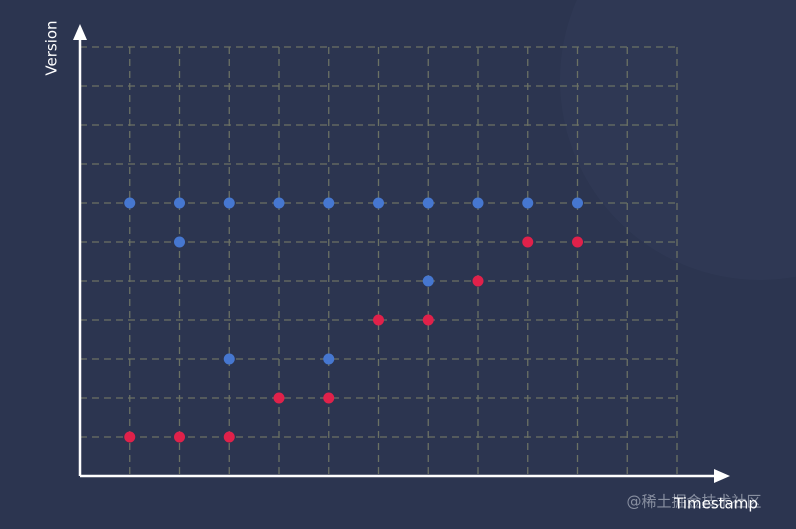  Describe the element at coordinates (80, 32) in the screenshot. I see `y-axis-arrow` at that location.